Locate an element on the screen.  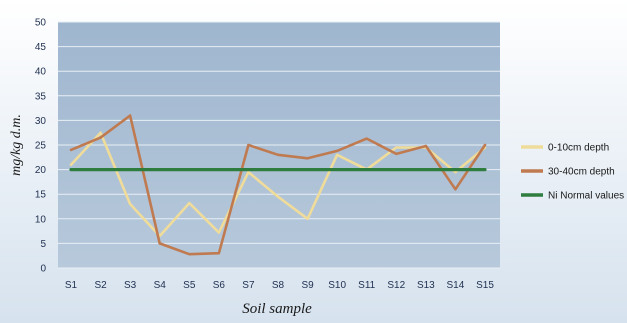
x-tick-label: S5 is located at coordinates (189, 285).